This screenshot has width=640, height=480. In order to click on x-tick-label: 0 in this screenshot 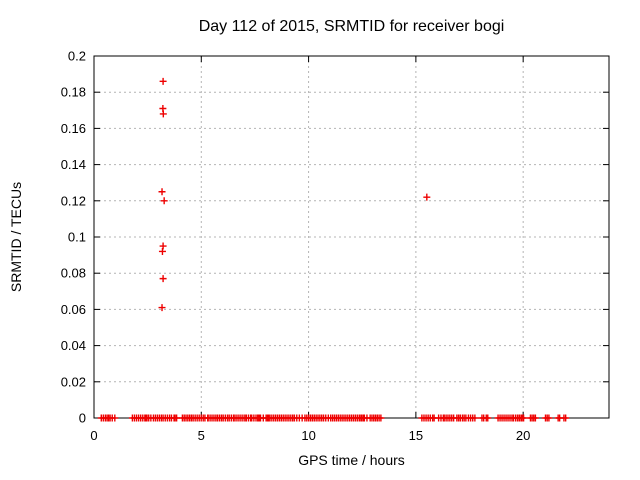, I will do `click(93, 435)`.